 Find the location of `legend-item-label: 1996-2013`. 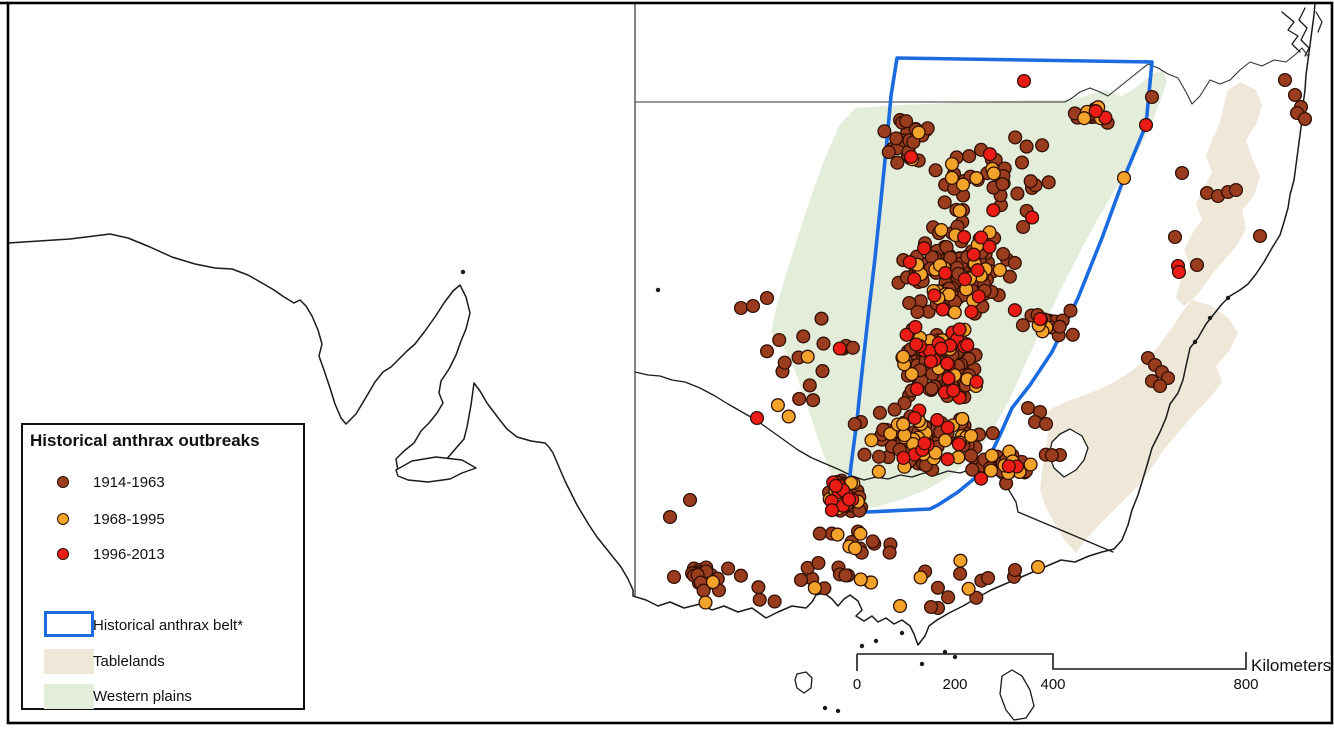

legend-item-label: 1996-2013 is located at coordinates (129, 554).